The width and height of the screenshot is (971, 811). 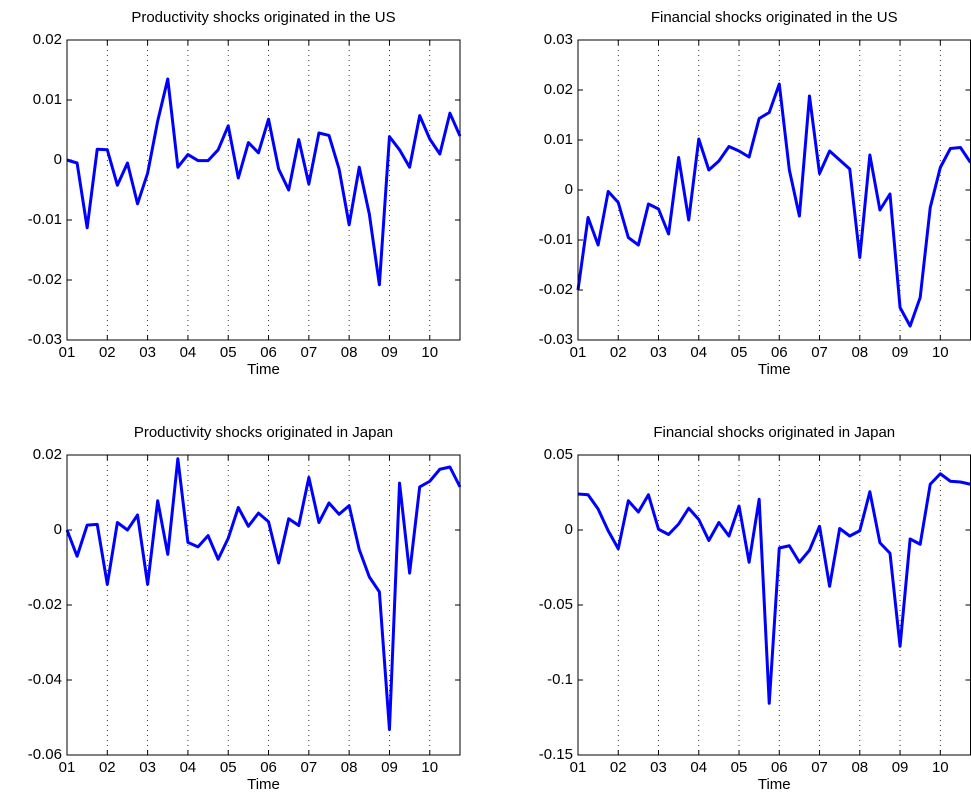 What do you see at coordinates (263, 432) in the screenshot?
I see `chart-title: Productivity shocks originated in Japan` at bounding box center [263, 432].